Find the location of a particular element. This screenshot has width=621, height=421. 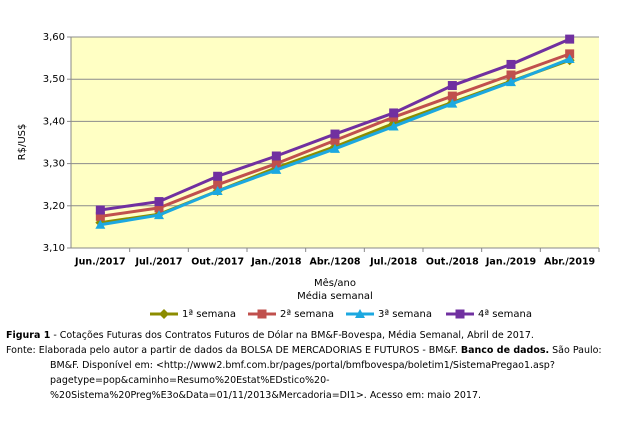

figure-label: Figura 1 is located at coordinates (28, 335).